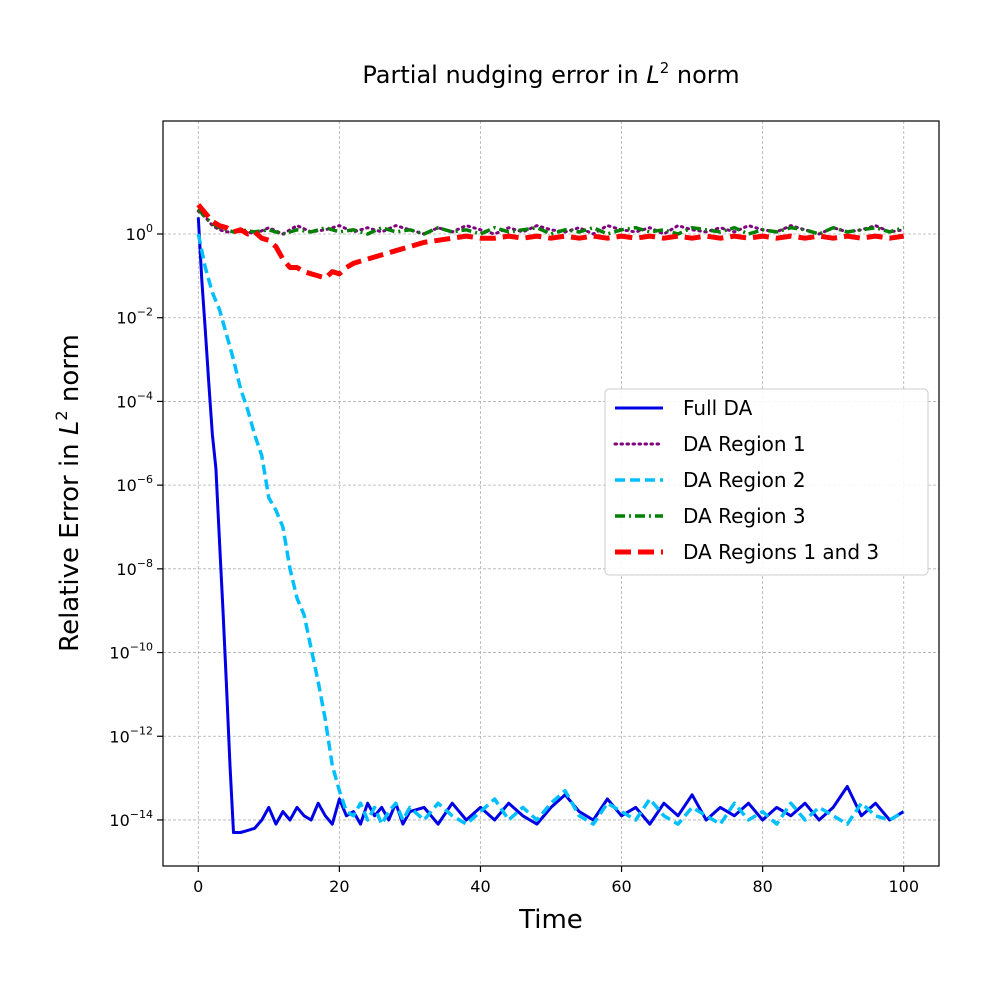  I want to click on x-tick-label: 0, so click(198, 886).